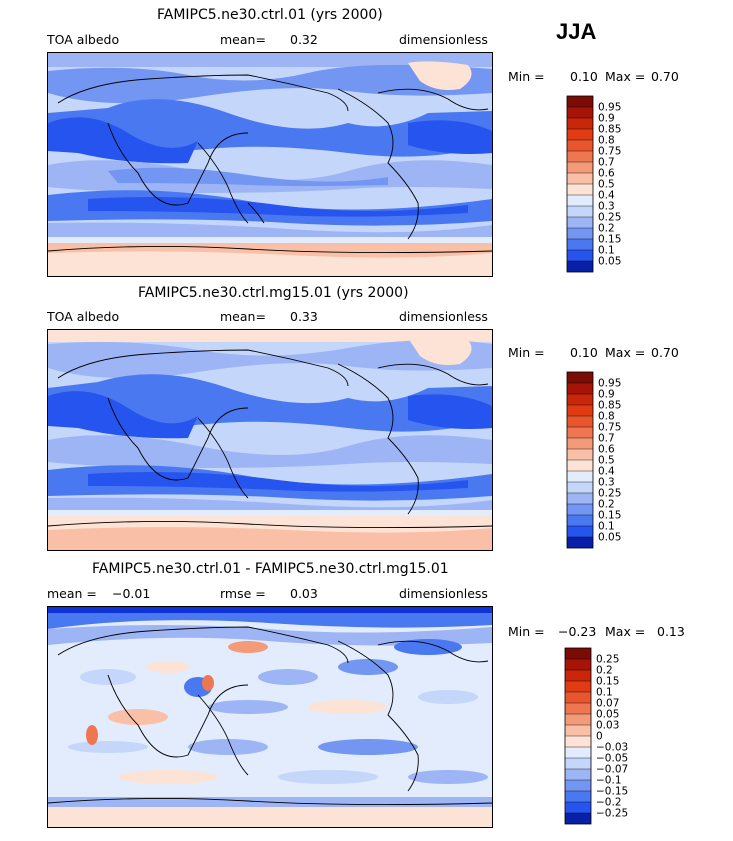 The height and width of the screenshot is (841, 733). What do you see at coordinates (304, 316) in the screenshot?
I see `panel2-mean-value: 0.33` at bounding box center [304, 316].